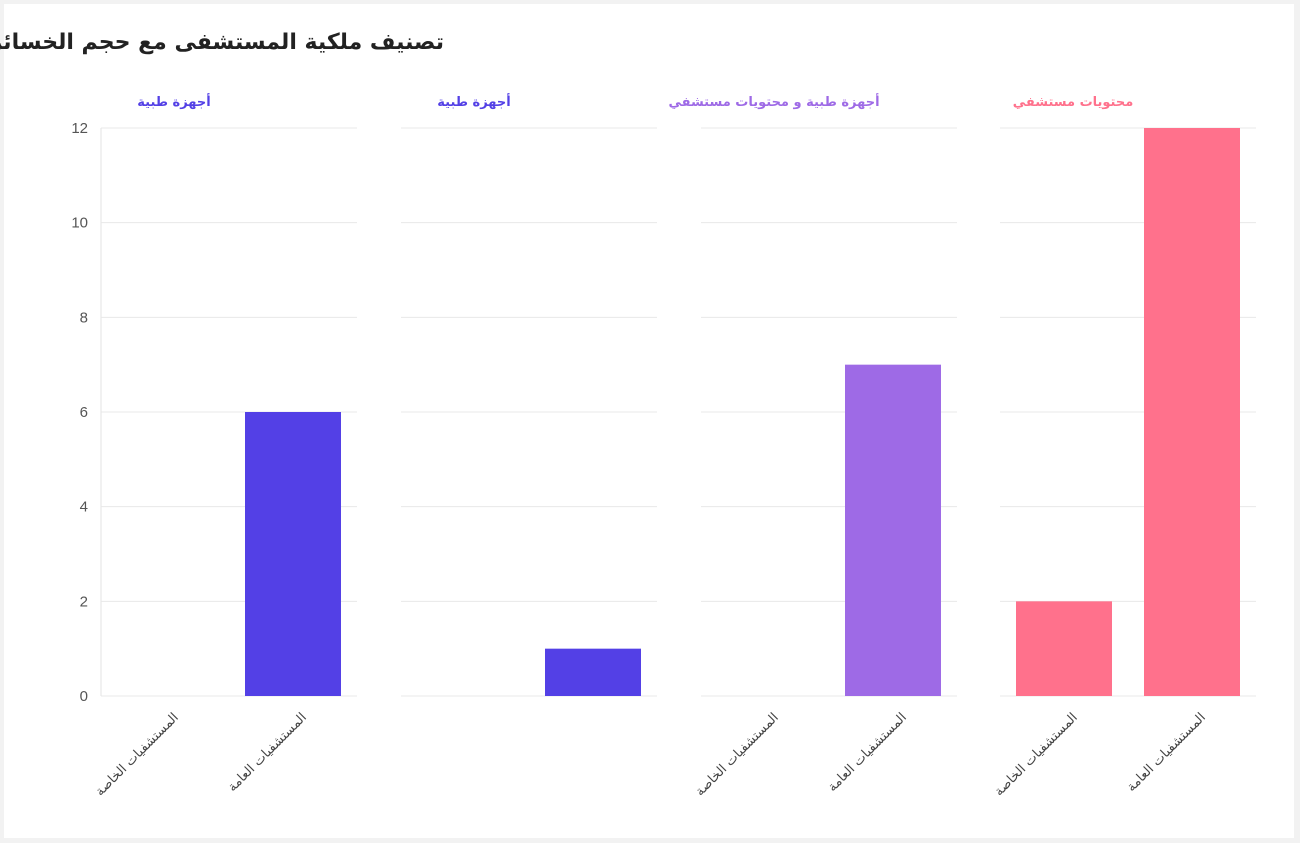 The width and height of the screenshot is (1300, 843). I want to click on y-tick-label: 0, so click(84, 696).